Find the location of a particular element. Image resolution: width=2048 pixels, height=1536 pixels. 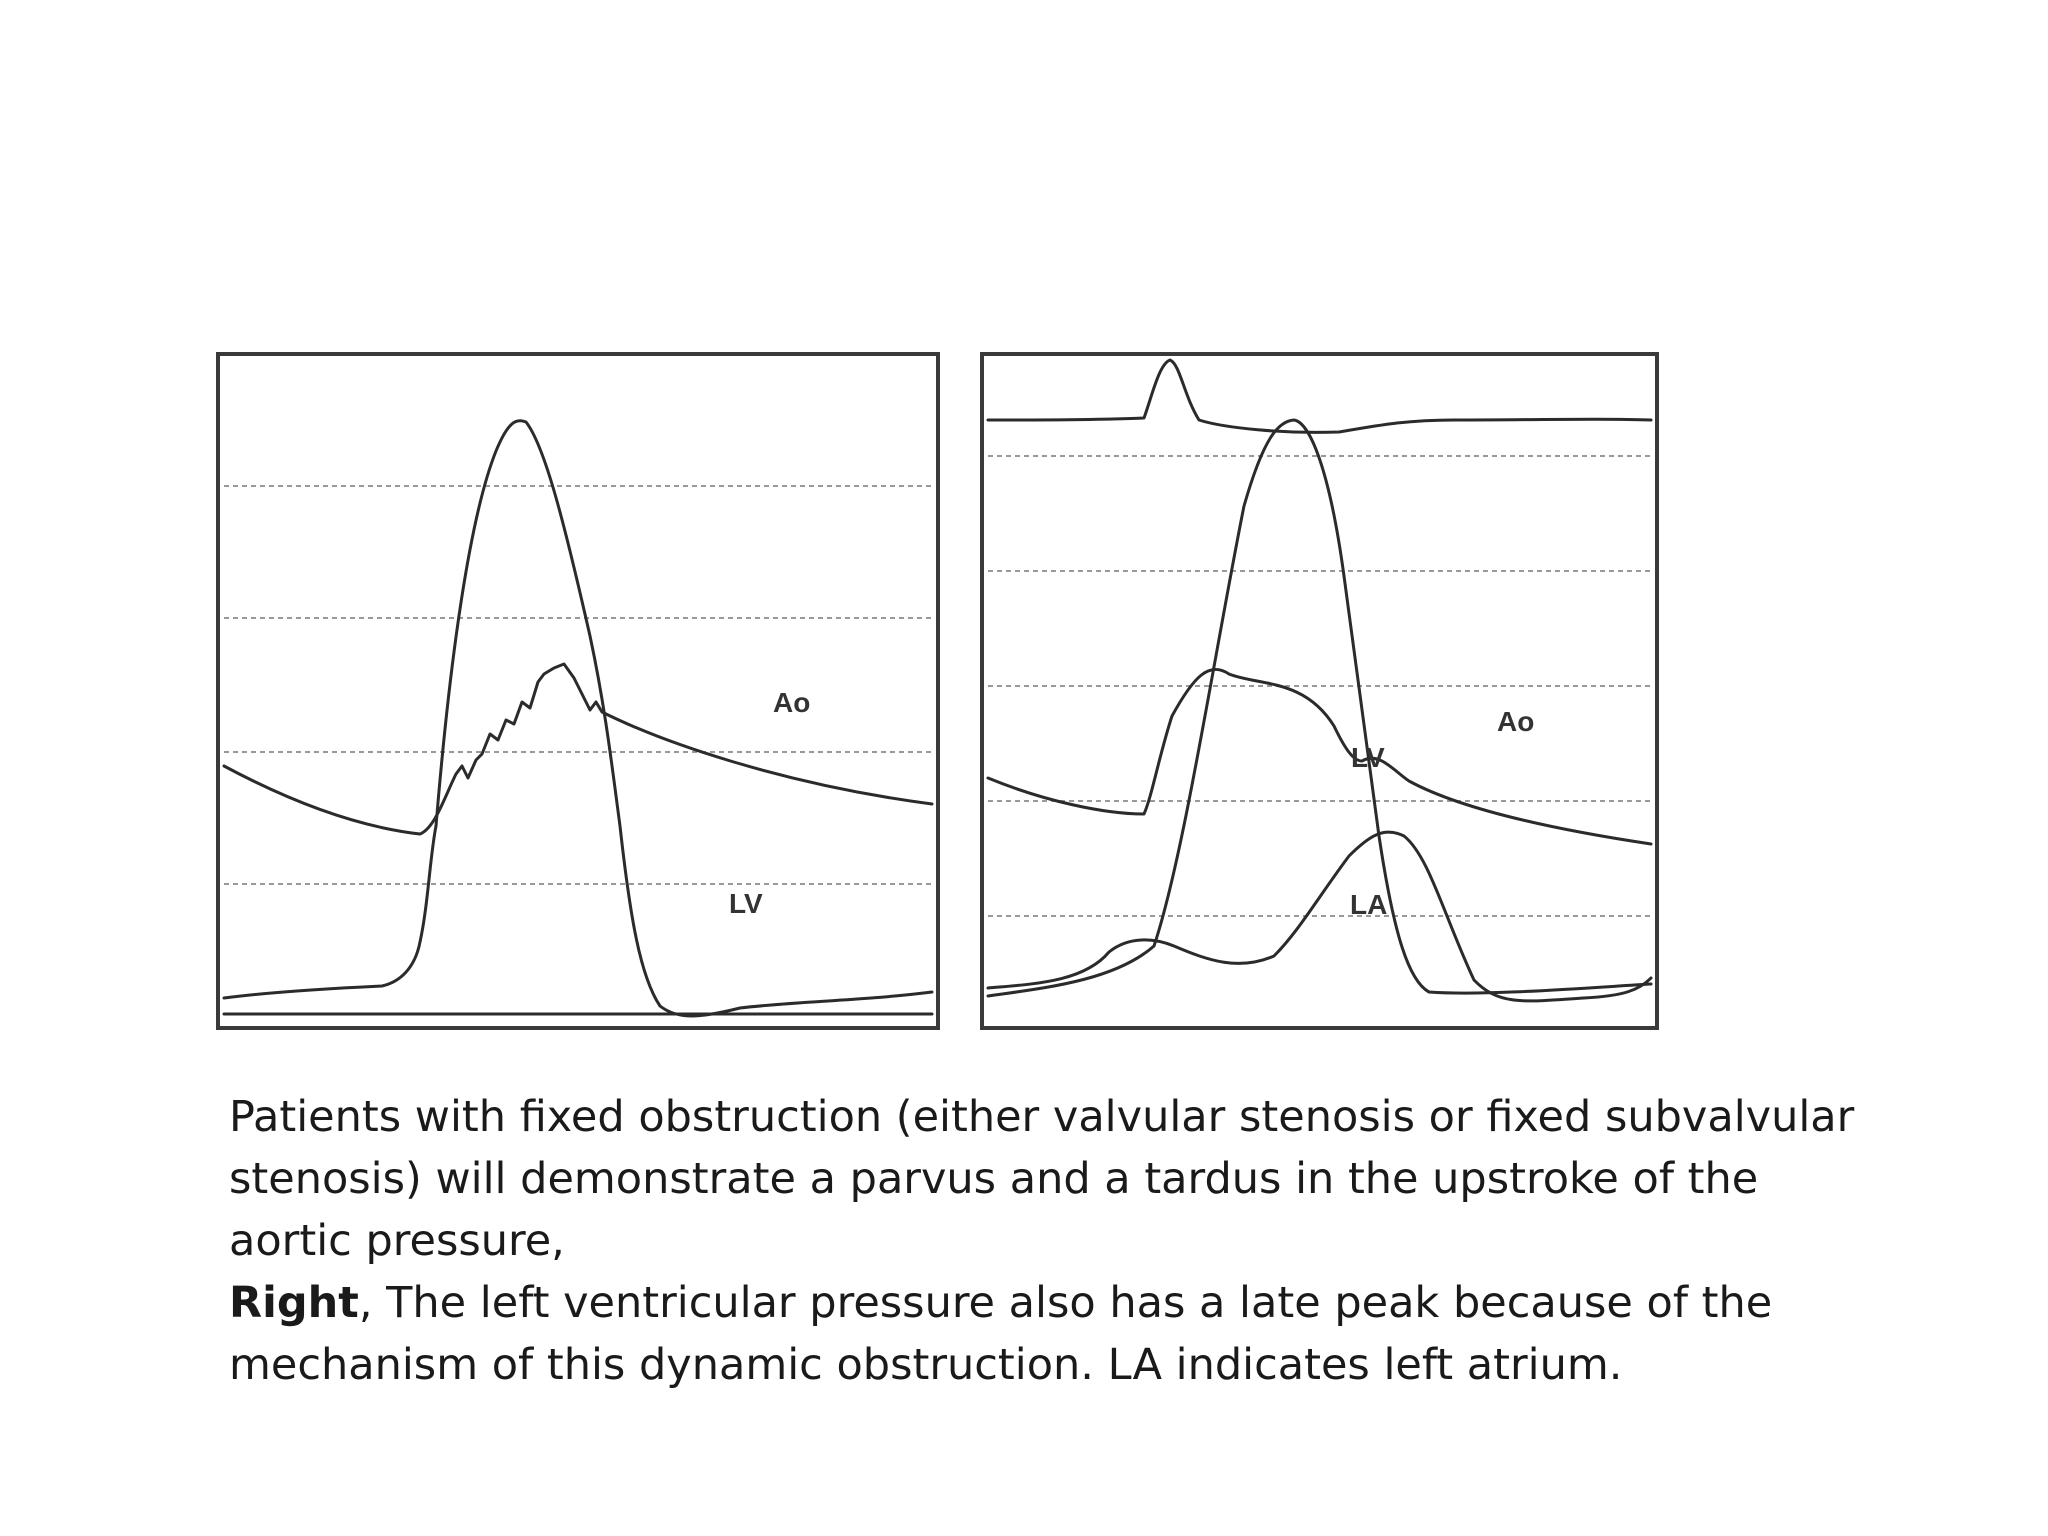

left-pressure-tracing-plot is located at coordinates (578, 718).